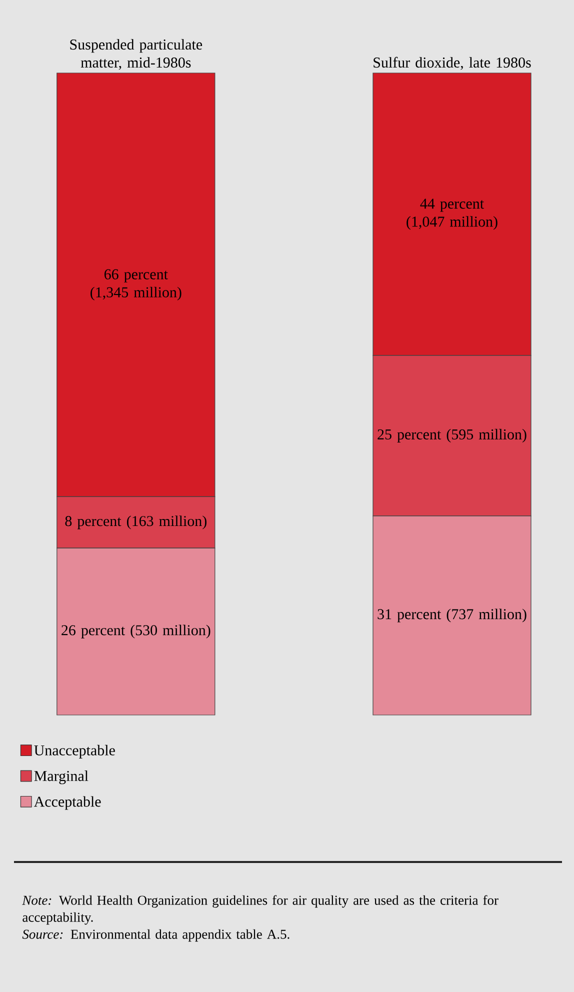  What do you see at coordinates (136, 284) in the screenshot?
I see `data-label: 66 percent (1,345 million)` at bounding box center [136, 284].